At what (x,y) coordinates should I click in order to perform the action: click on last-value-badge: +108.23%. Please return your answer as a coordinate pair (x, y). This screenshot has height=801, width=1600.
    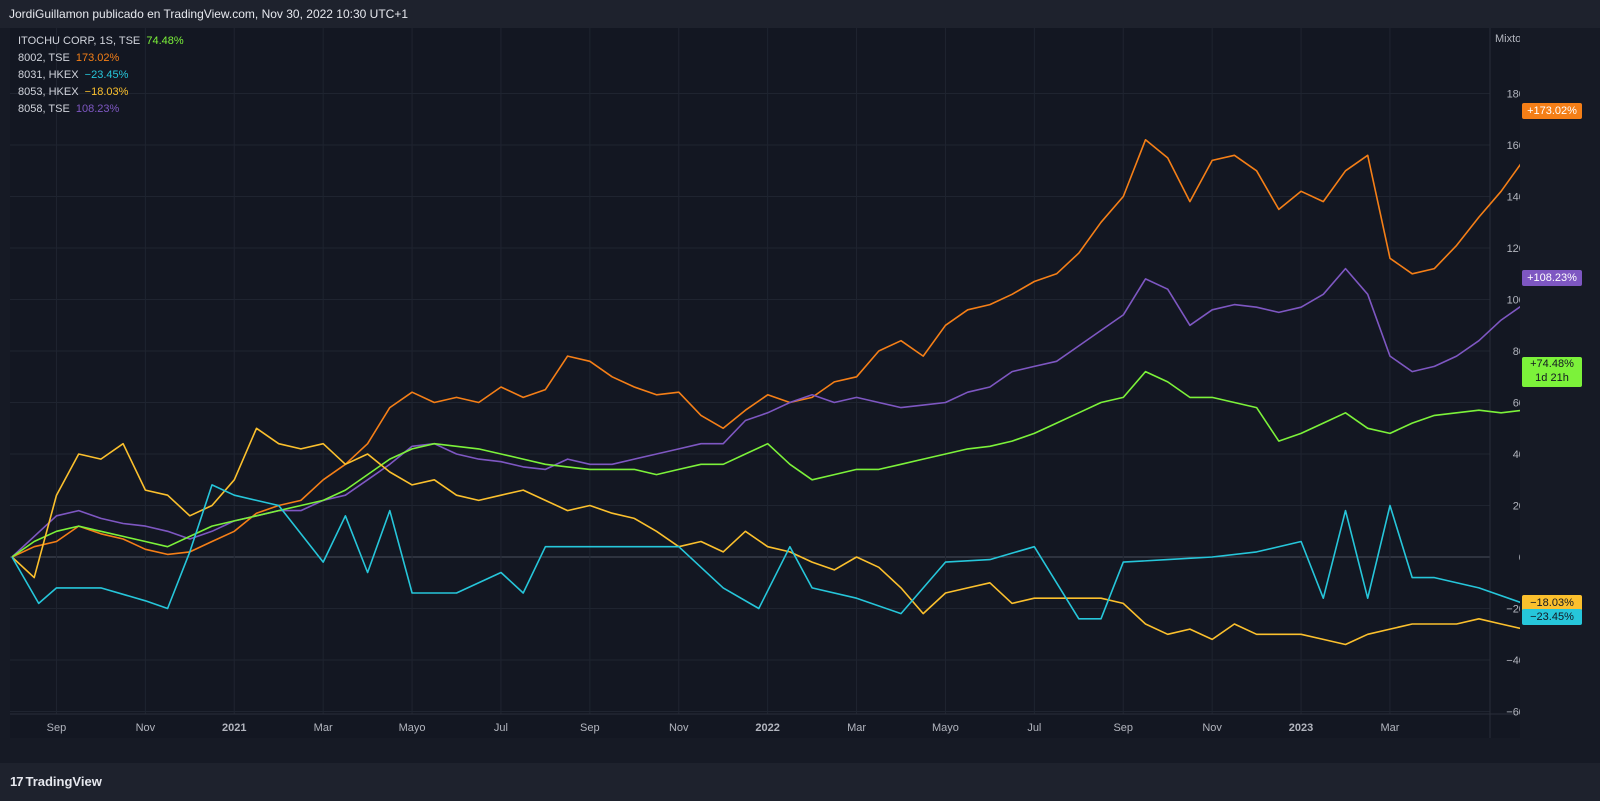
    Looking at the image, I should click on (1552, 278).